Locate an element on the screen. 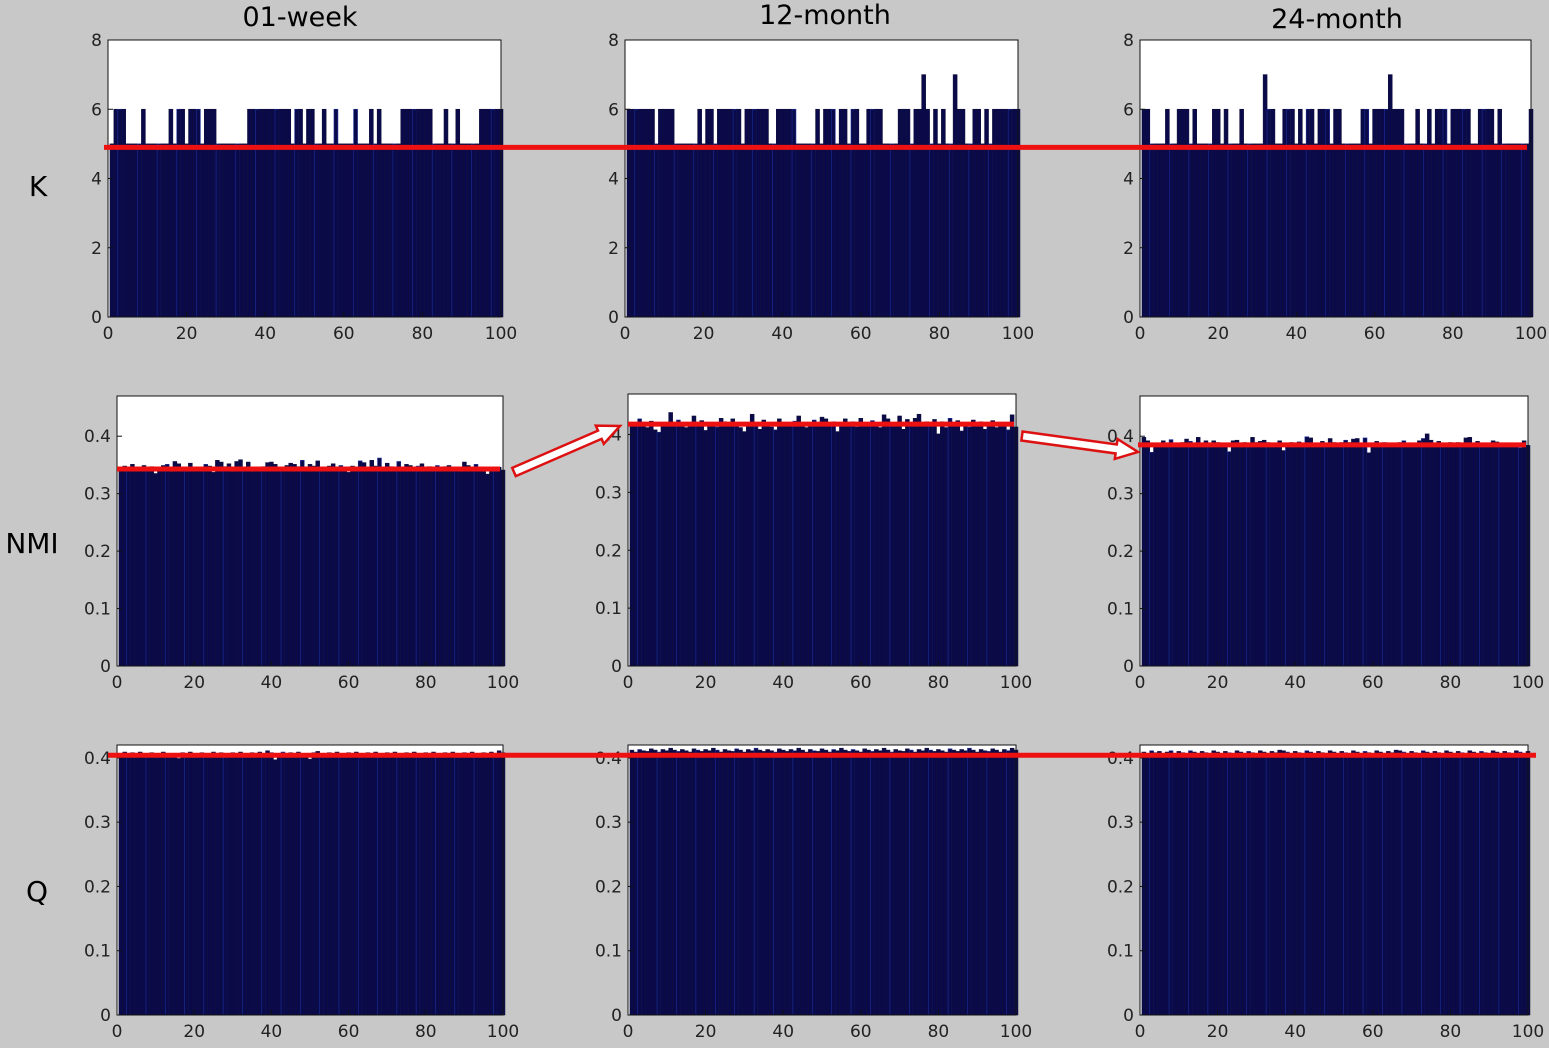  x-tick-label: 0 is located at coordinates (108, 334).